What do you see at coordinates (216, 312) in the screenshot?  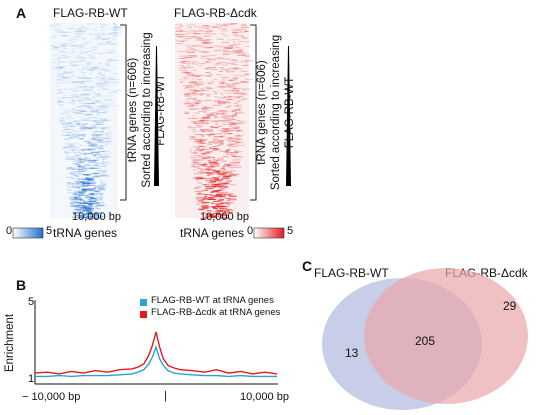 I see `legend-label-dcdk: FLAG-RB-Δcdk at tRNA genes` at bounding box center [216, 312].